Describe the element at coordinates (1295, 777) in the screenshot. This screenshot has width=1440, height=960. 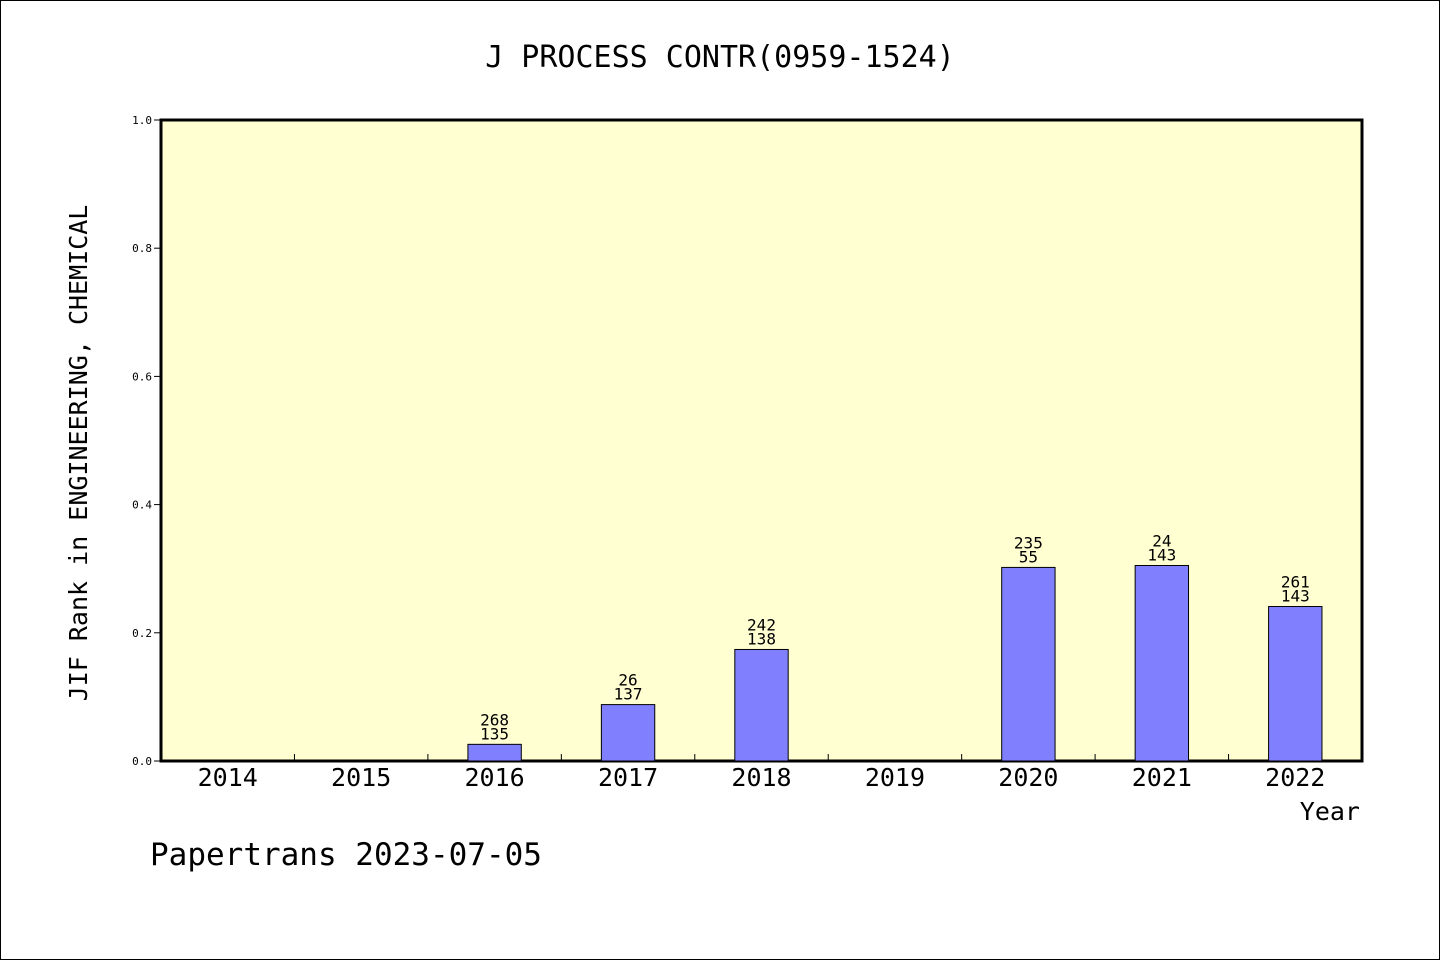
I see `x-tick-label: 2022` at that location.